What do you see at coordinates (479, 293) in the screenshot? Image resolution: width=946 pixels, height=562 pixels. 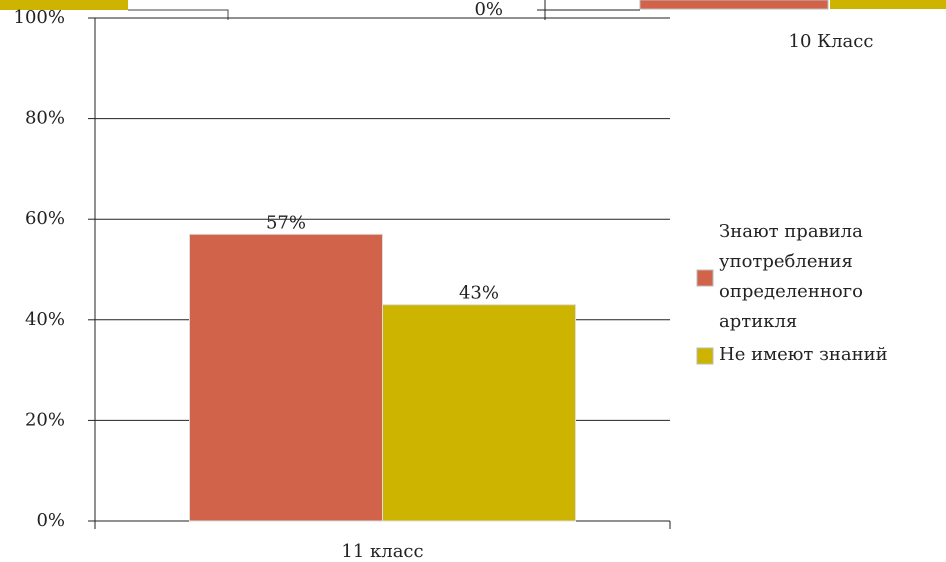 I see `data-label: 43%` at bounding box center [479, 293].